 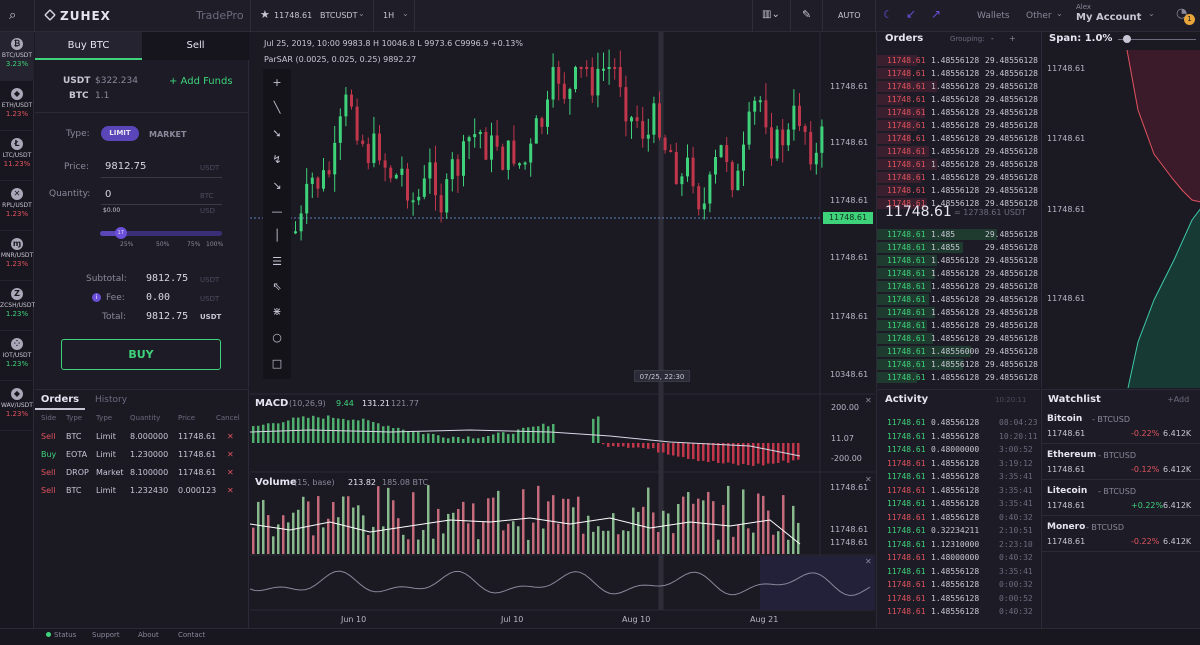 I want to click on vertical-line-icon: │, so click(x=277, y=235).